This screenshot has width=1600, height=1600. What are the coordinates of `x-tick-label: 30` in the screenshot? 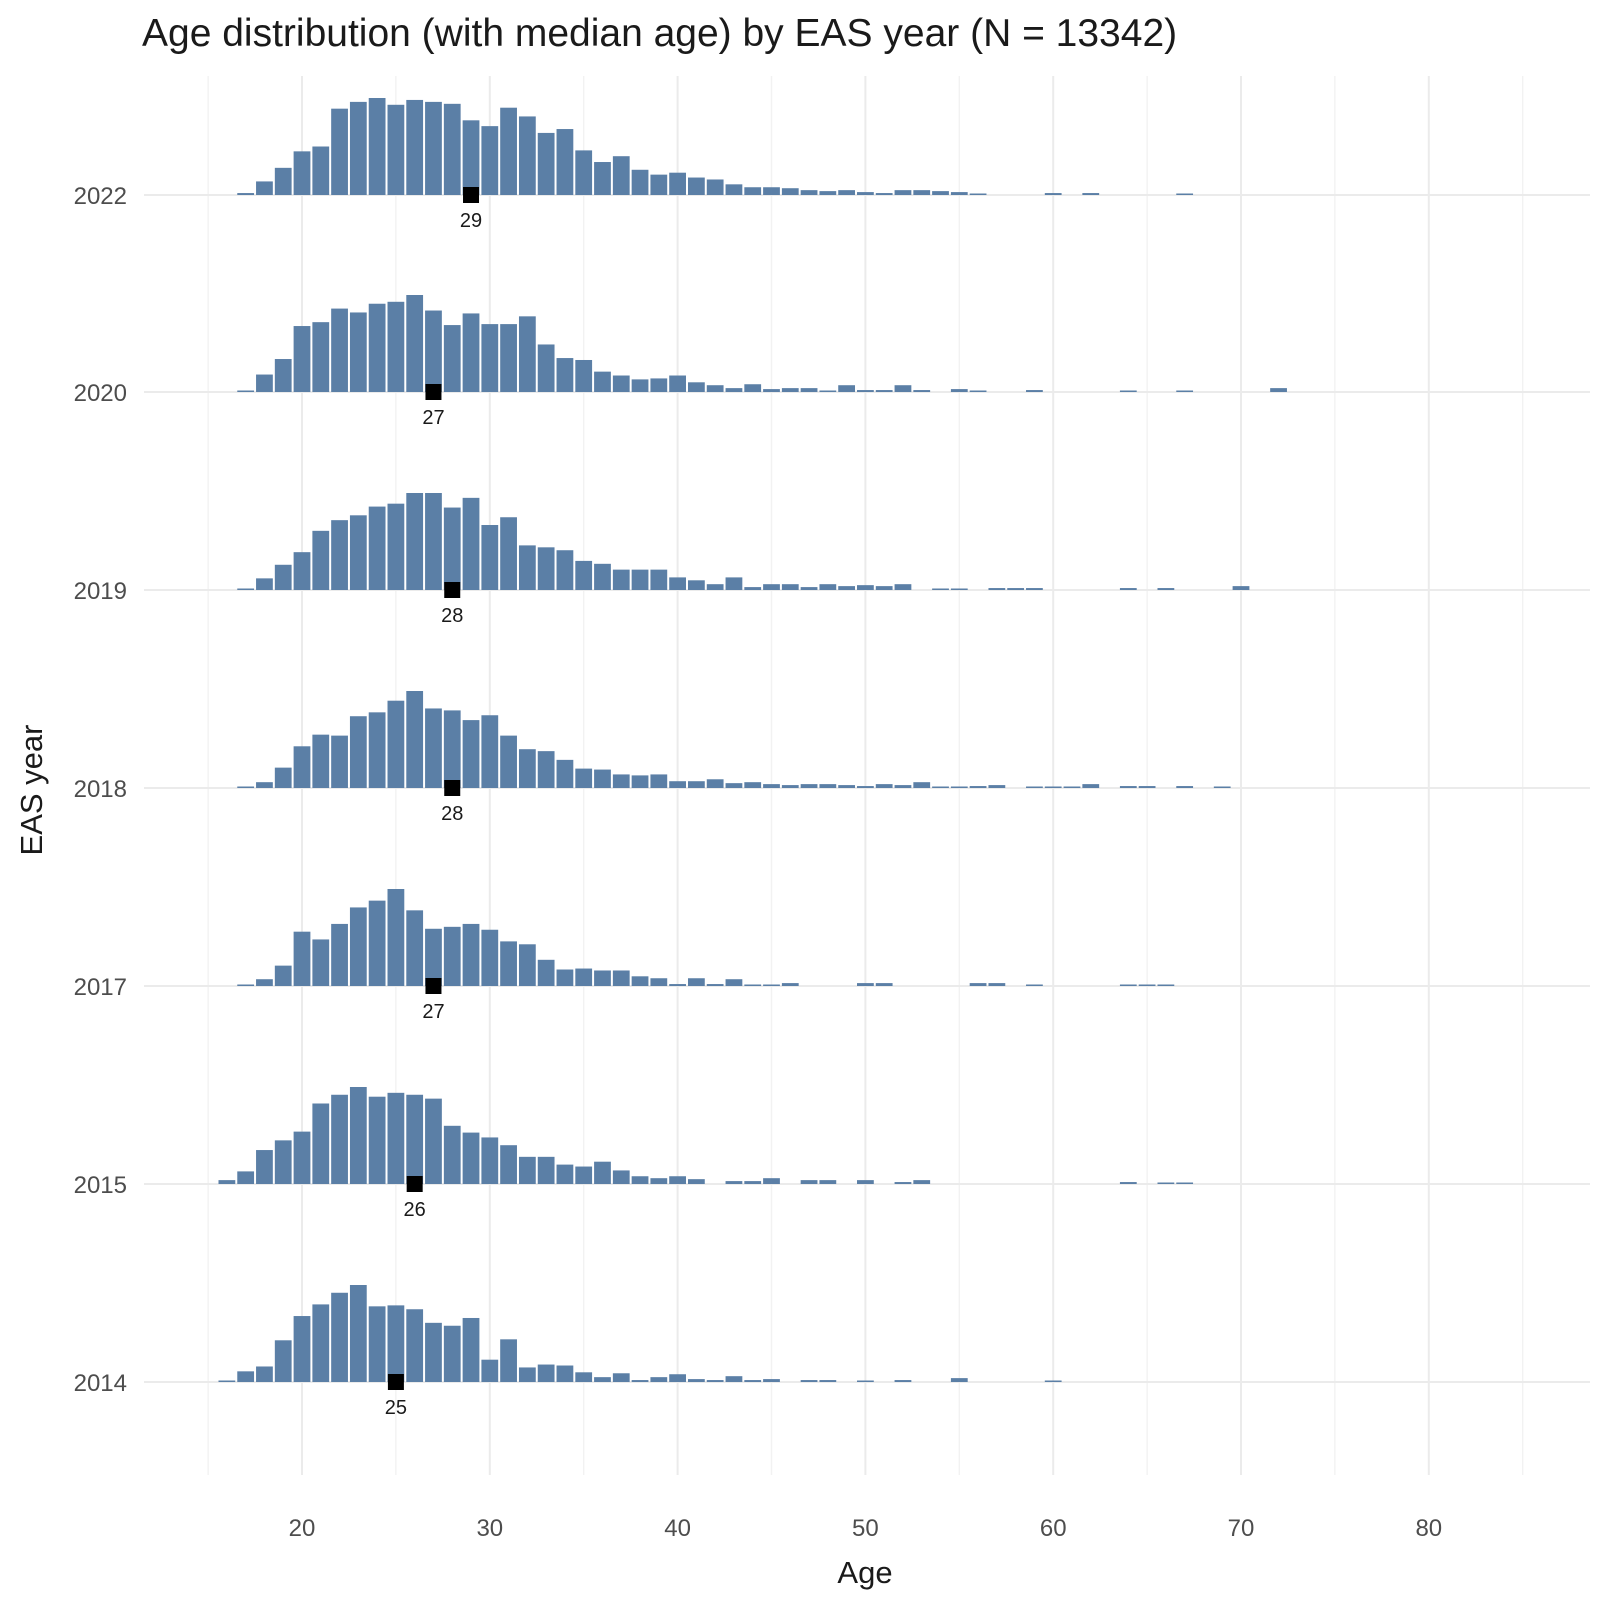 It's located at (489, 1528).